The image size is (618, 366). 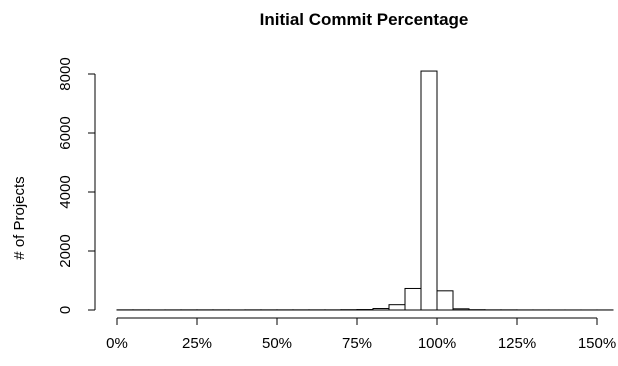 I want to click on y-tick-label: 8000, so click(x=65, y=73).